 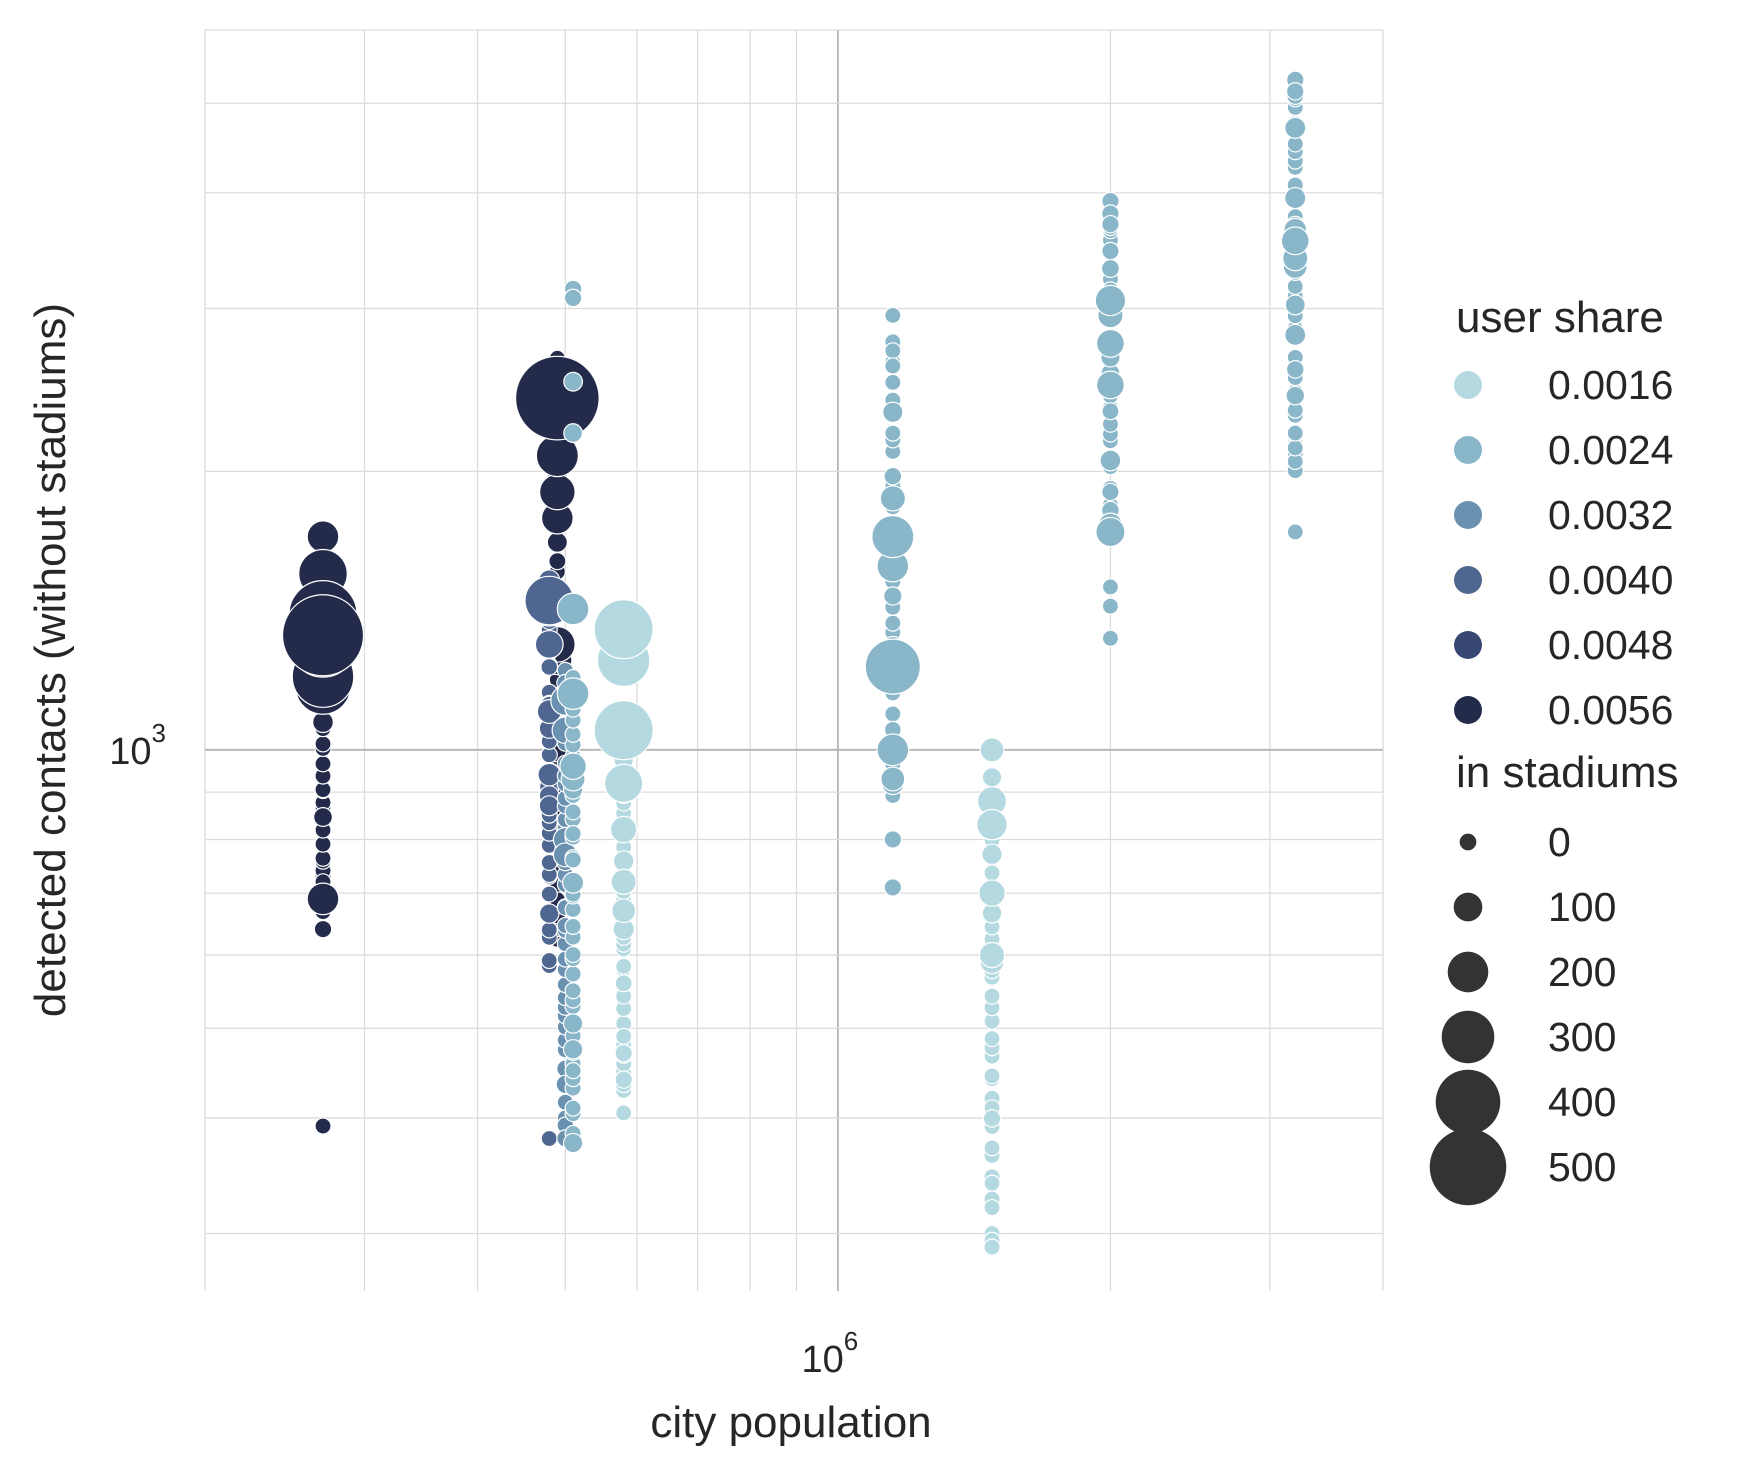 What do you see at coordinates (1582, 972) in the screenshot?
I see `legend-size-label: 200` at bounding box center [1582, 972].